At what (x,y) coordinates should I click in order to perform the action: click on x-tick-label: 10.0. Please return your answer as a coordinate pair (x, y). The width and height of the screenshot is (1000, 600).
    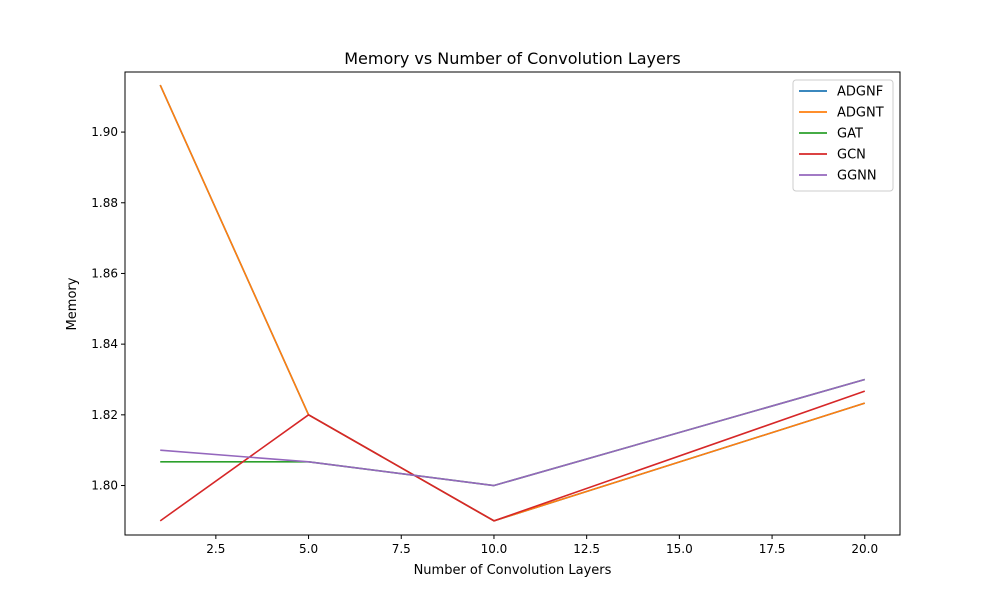
    Looking at the image, I should click on (494, 549).